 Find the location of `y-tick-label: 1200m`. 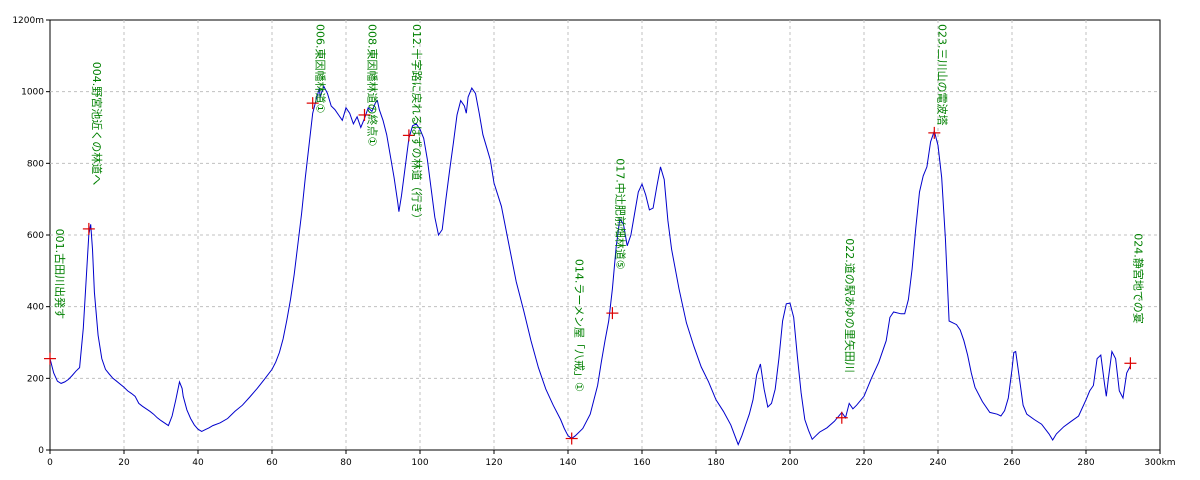

y-tick-label: 1200m is located at coordinates (28, 21).